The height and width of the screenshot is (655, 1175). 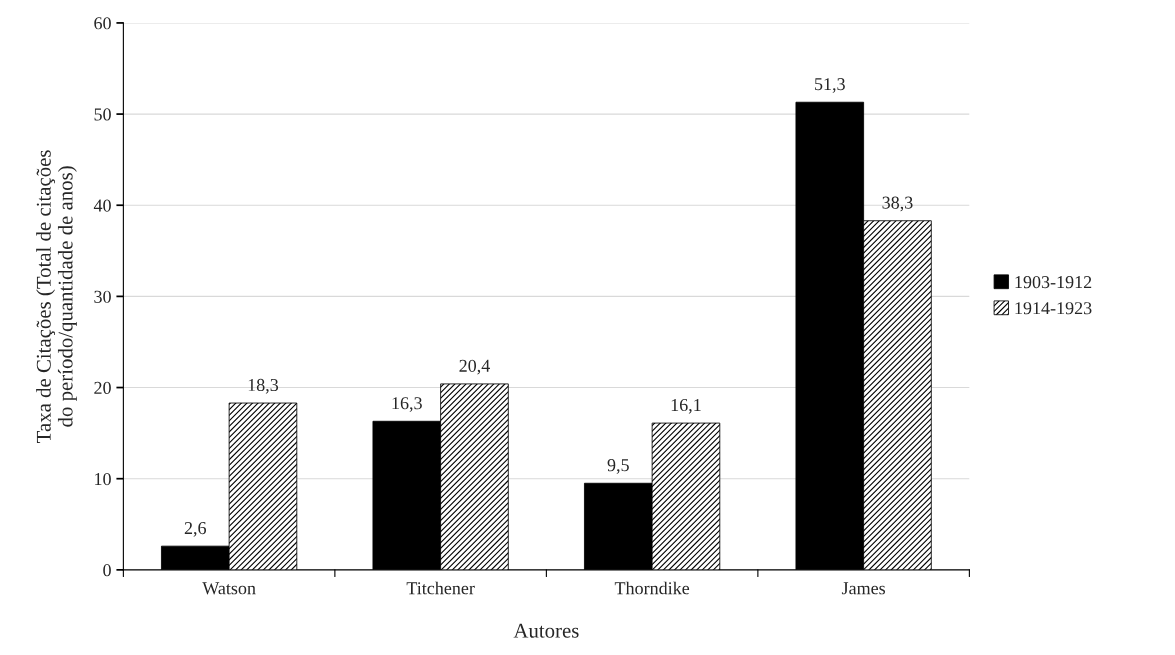 What do you see at coordinates (229, 588) in the screenshot?
I see `x-tick-label: Watson` at bounding box center [229, 588].